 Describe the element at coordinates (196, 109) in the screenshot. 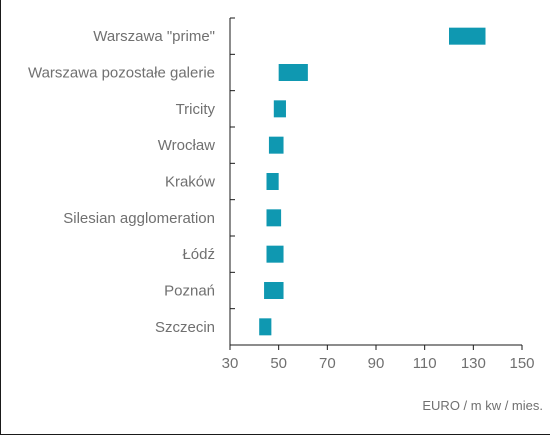

I see `category-label: Tricity` at that location.